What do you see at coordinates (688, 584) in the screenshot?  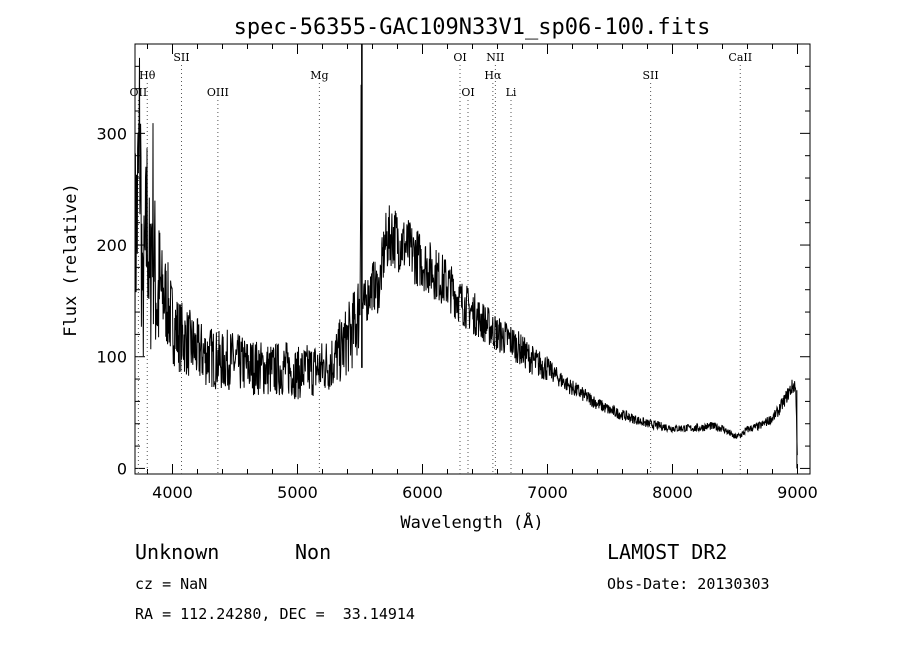 I see `obs-date: Obs-Date: 20130303` at bounding box center [688, 584].